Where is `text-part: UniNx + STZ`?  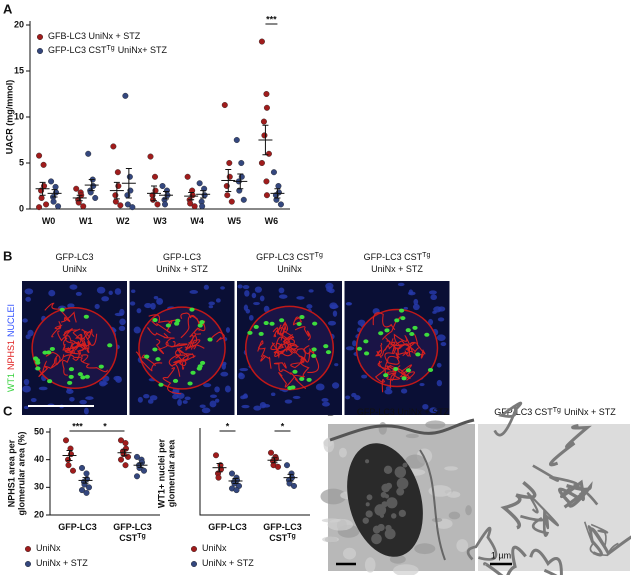
text-part: UniNx + STZ is located at coordinates (228, 563).